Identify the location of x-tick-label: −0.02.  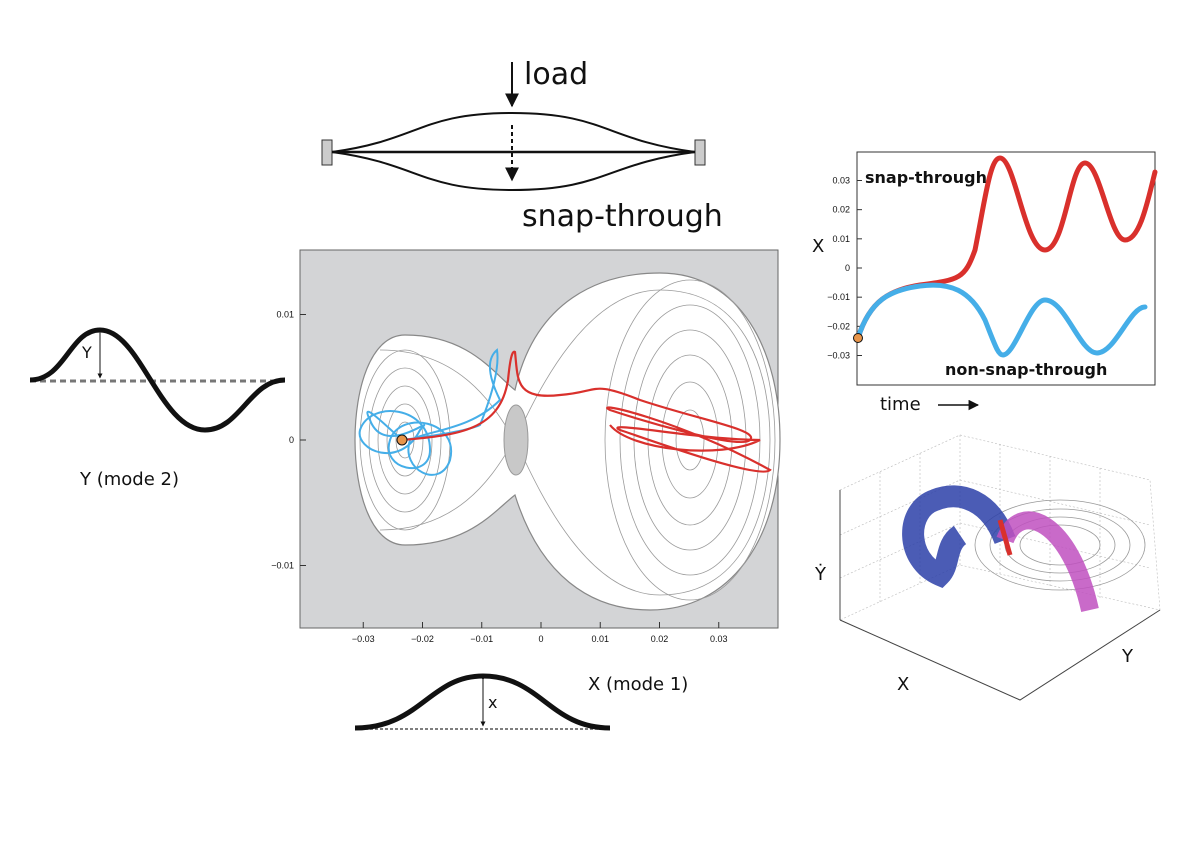
(422, 639).